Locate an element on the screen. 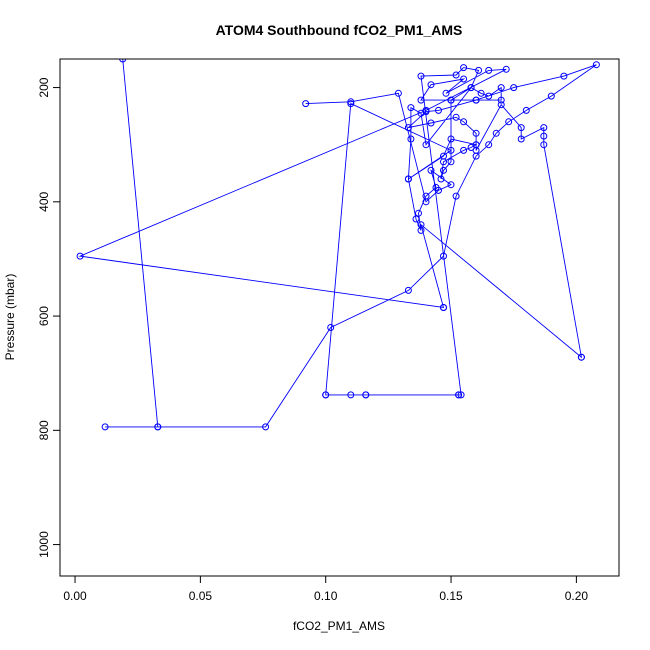 The width and height of the screenshot is (650, 650). chart-title: ATOM4 Southbound fCO2_PM1_AMS is located at coordinates (339, 30).